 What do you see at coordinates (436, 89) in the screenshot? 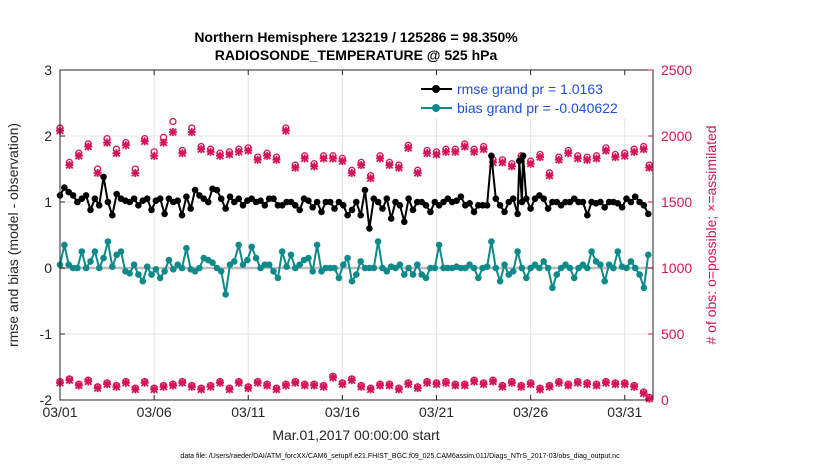
I see `legend-rmse-marker` at bounding box center [436, 89].